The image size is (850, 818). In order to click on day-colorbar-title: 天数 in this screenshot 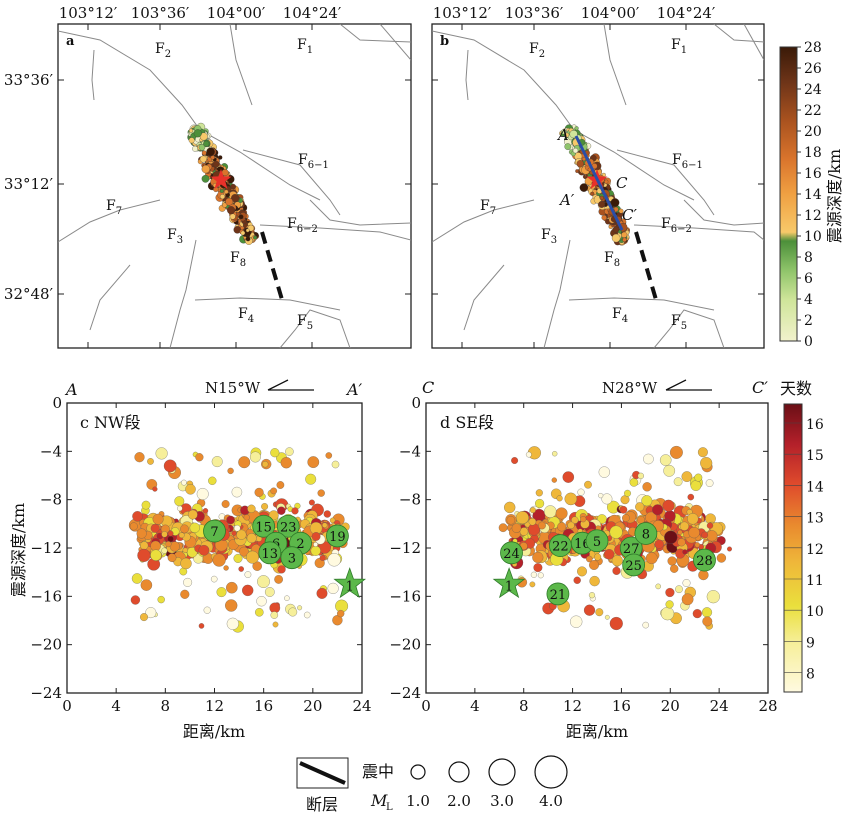, I will do `click(796, 388)`.